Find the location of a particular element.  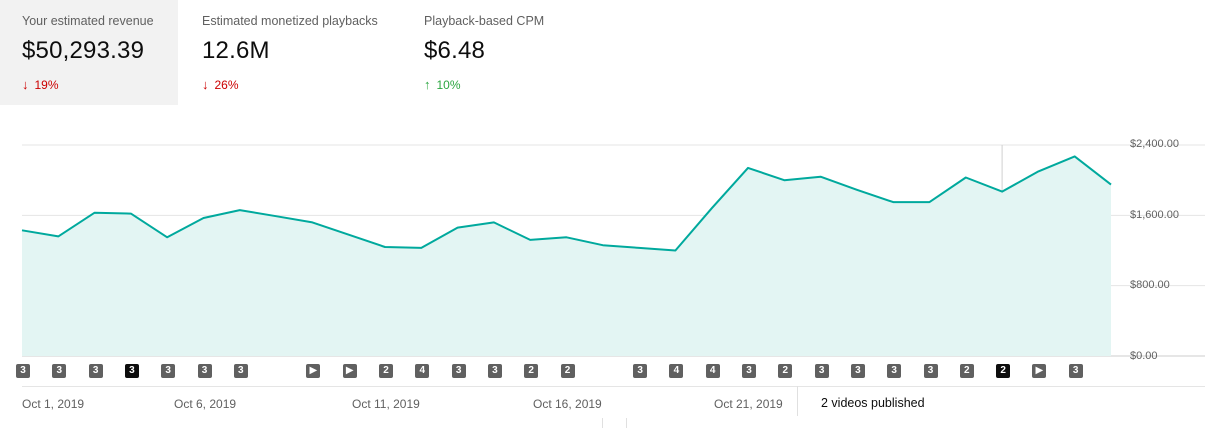

metric-delta: ↓ 26% is located at coordinates (301, 84).